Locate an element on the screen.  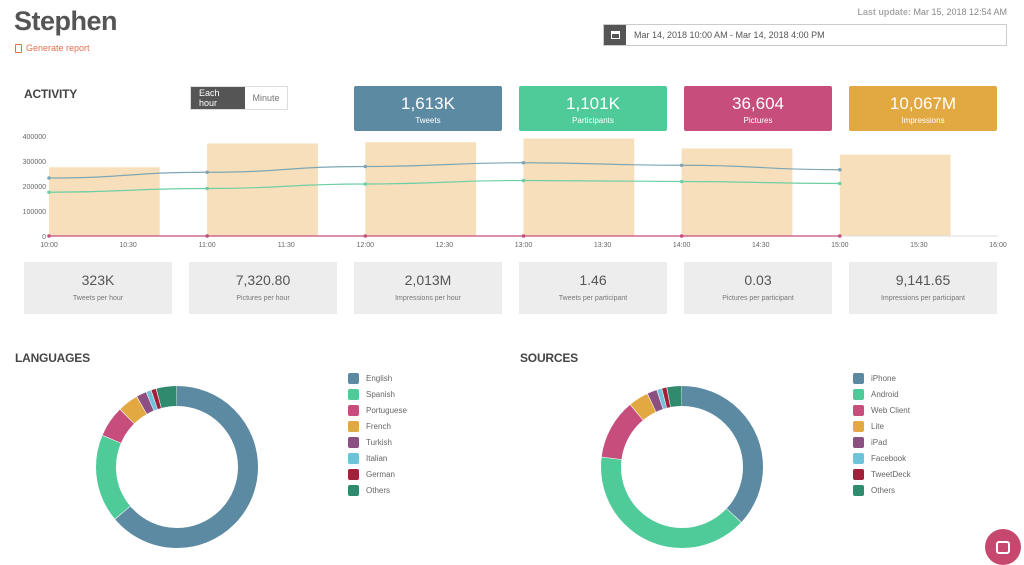
legend-label: Facebook is located at coordinates (889, 458).